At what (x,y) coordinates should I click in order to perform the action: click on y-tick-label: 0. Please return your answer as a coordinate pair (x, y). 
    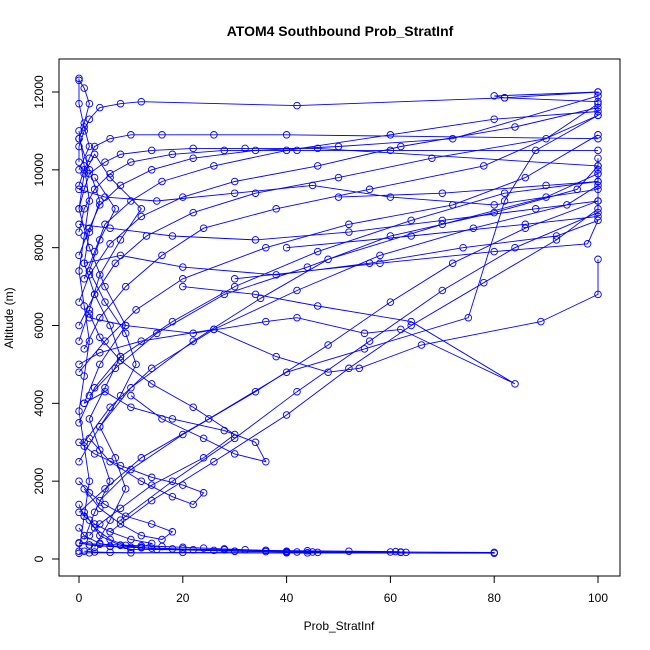
    Looking at the image, I should click on (39, 558).